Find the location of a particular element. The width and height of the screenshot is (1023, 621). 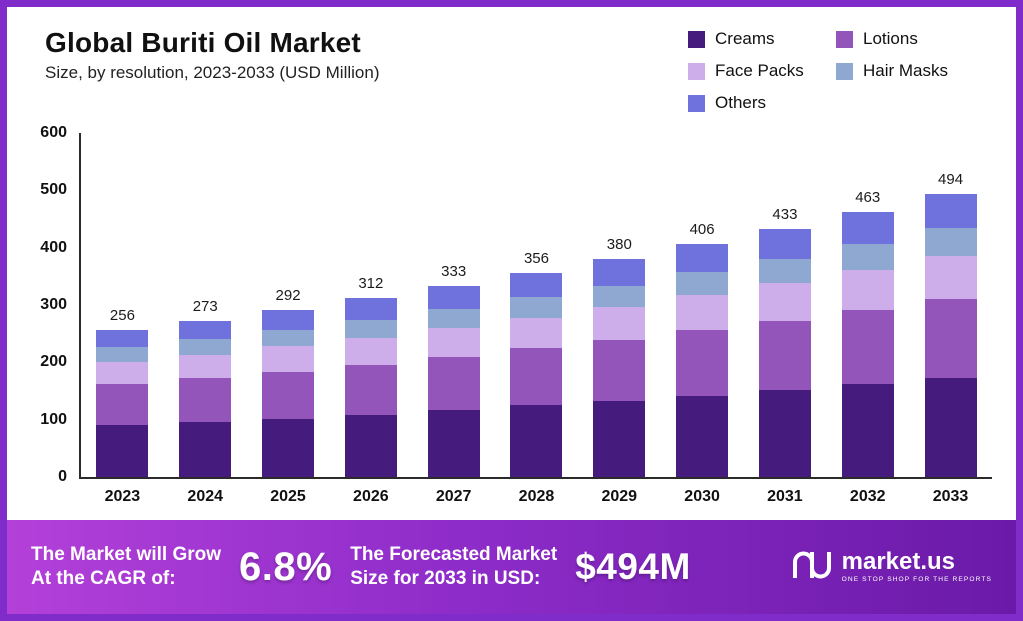

bar-total-label: 463 is located at coordinates (868, 197).